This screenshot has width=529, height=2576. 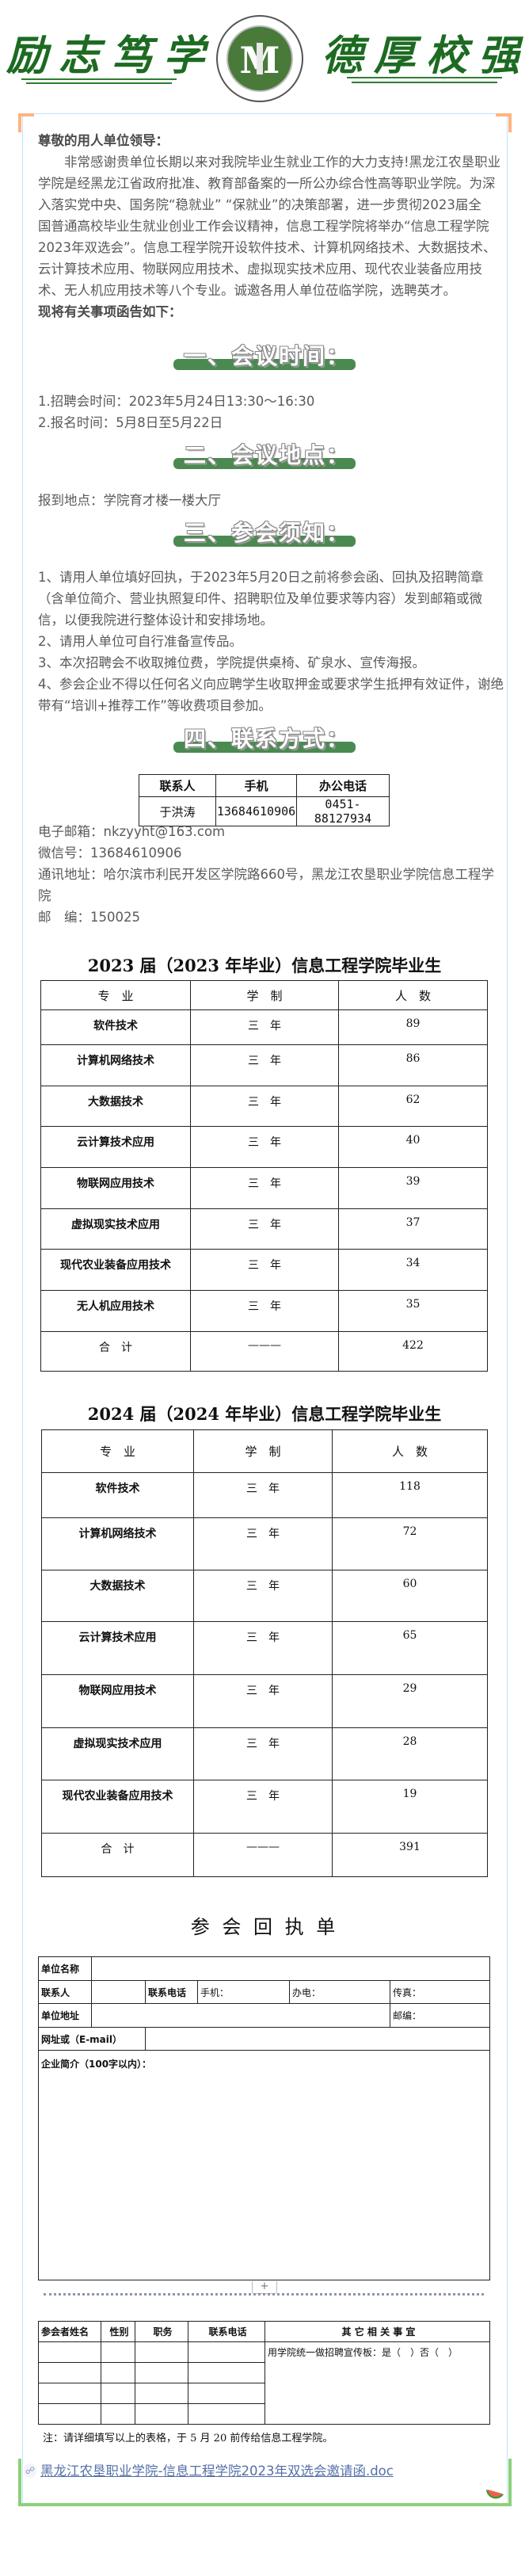 What do you see at coordinates (264, 1596) in the screenshot?
I see `table-row: 大数据技术三 年 60` at bounding box center [264, 1596].